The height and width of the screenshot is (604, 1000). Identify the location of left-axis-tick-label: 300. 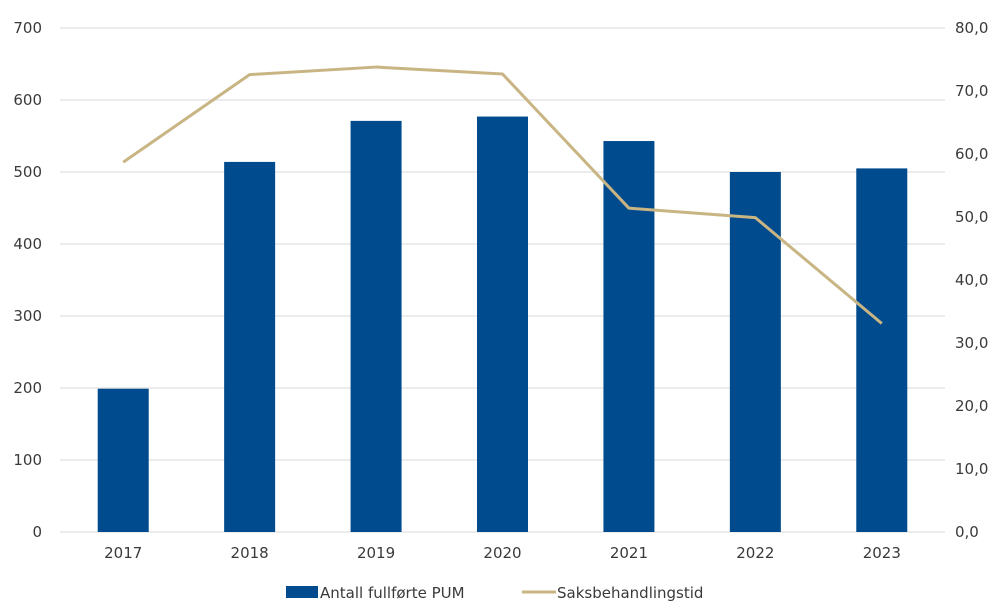
(27, 316).